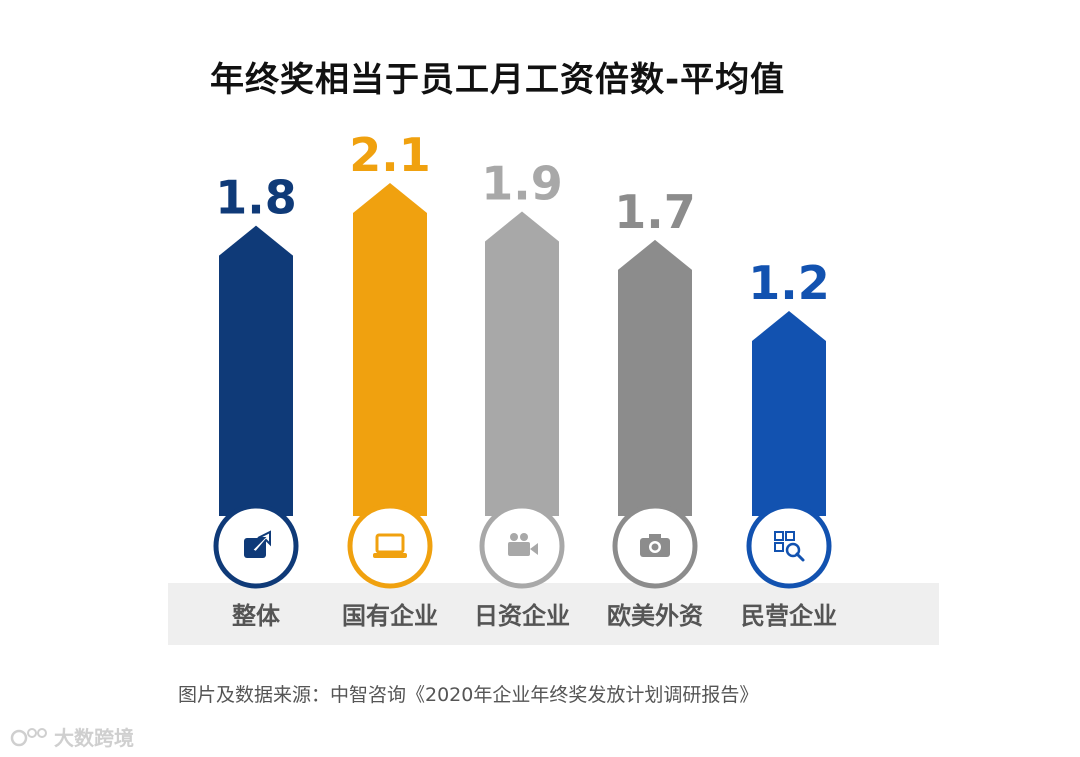  Describe the element at coordinates (655, 212) in the screenshot. I see `value-label-4: 1.7` at that location.